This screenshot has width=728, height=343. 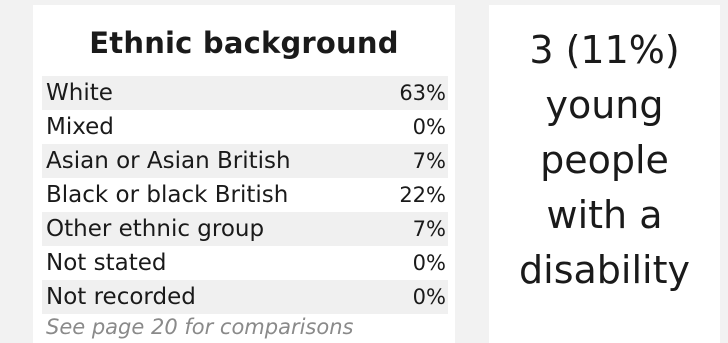 I want to click on disability-line: people, so click(x=604, y=160).